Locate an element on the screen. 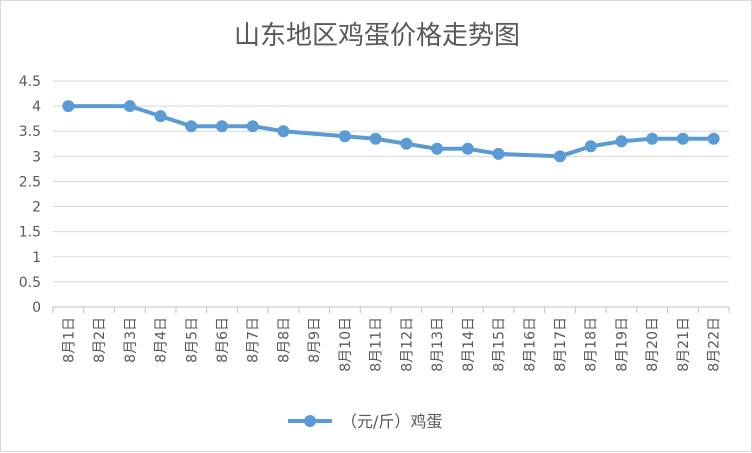 The image size is (752, 453). x-tick-label: 8月17日 is located at coordinates (561, 344).